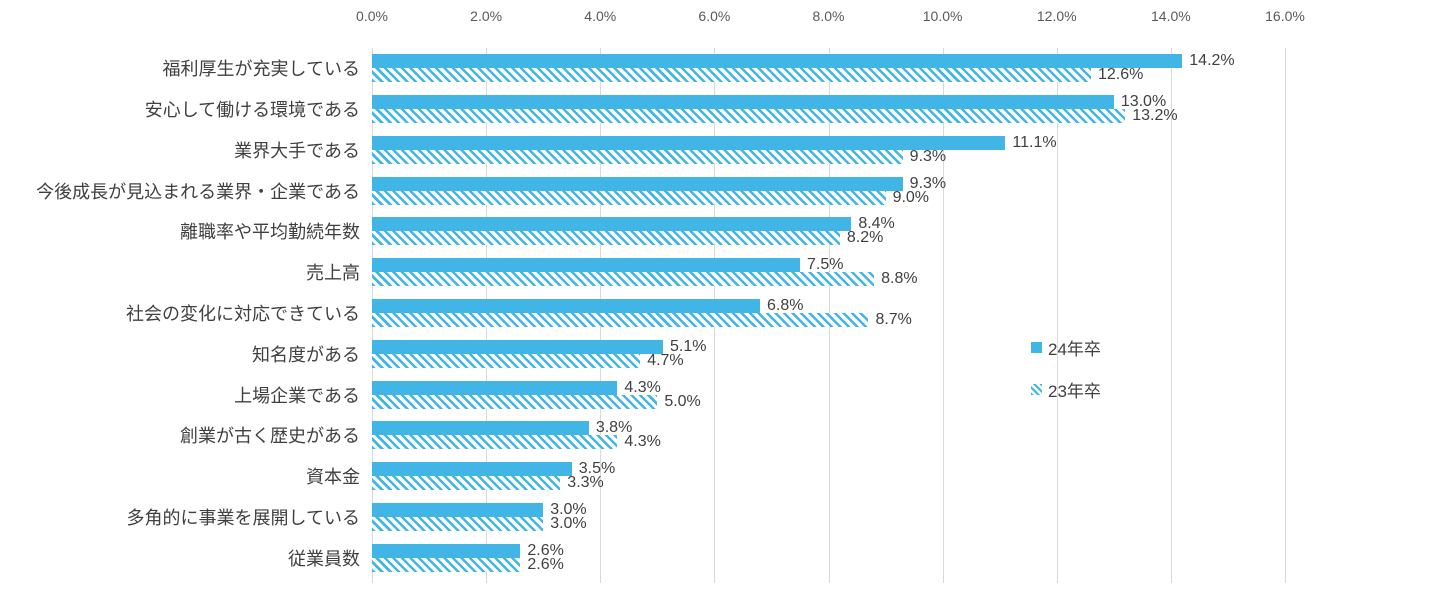 The image size is (1433, 603). What do you see at coordinates (270, 436) in the screenshot?
I see `category-label: 創業が古く歴史がある` at bounding box center [270, 436].